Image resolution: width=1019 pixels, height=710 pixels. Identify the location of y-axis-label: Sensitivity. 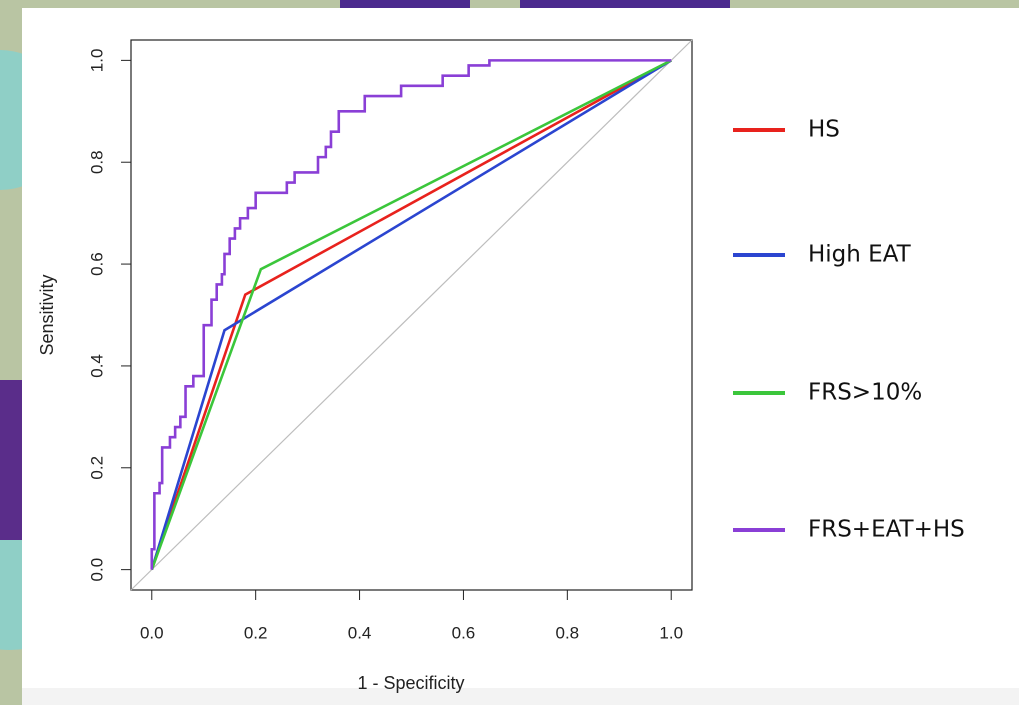
(47, 314).